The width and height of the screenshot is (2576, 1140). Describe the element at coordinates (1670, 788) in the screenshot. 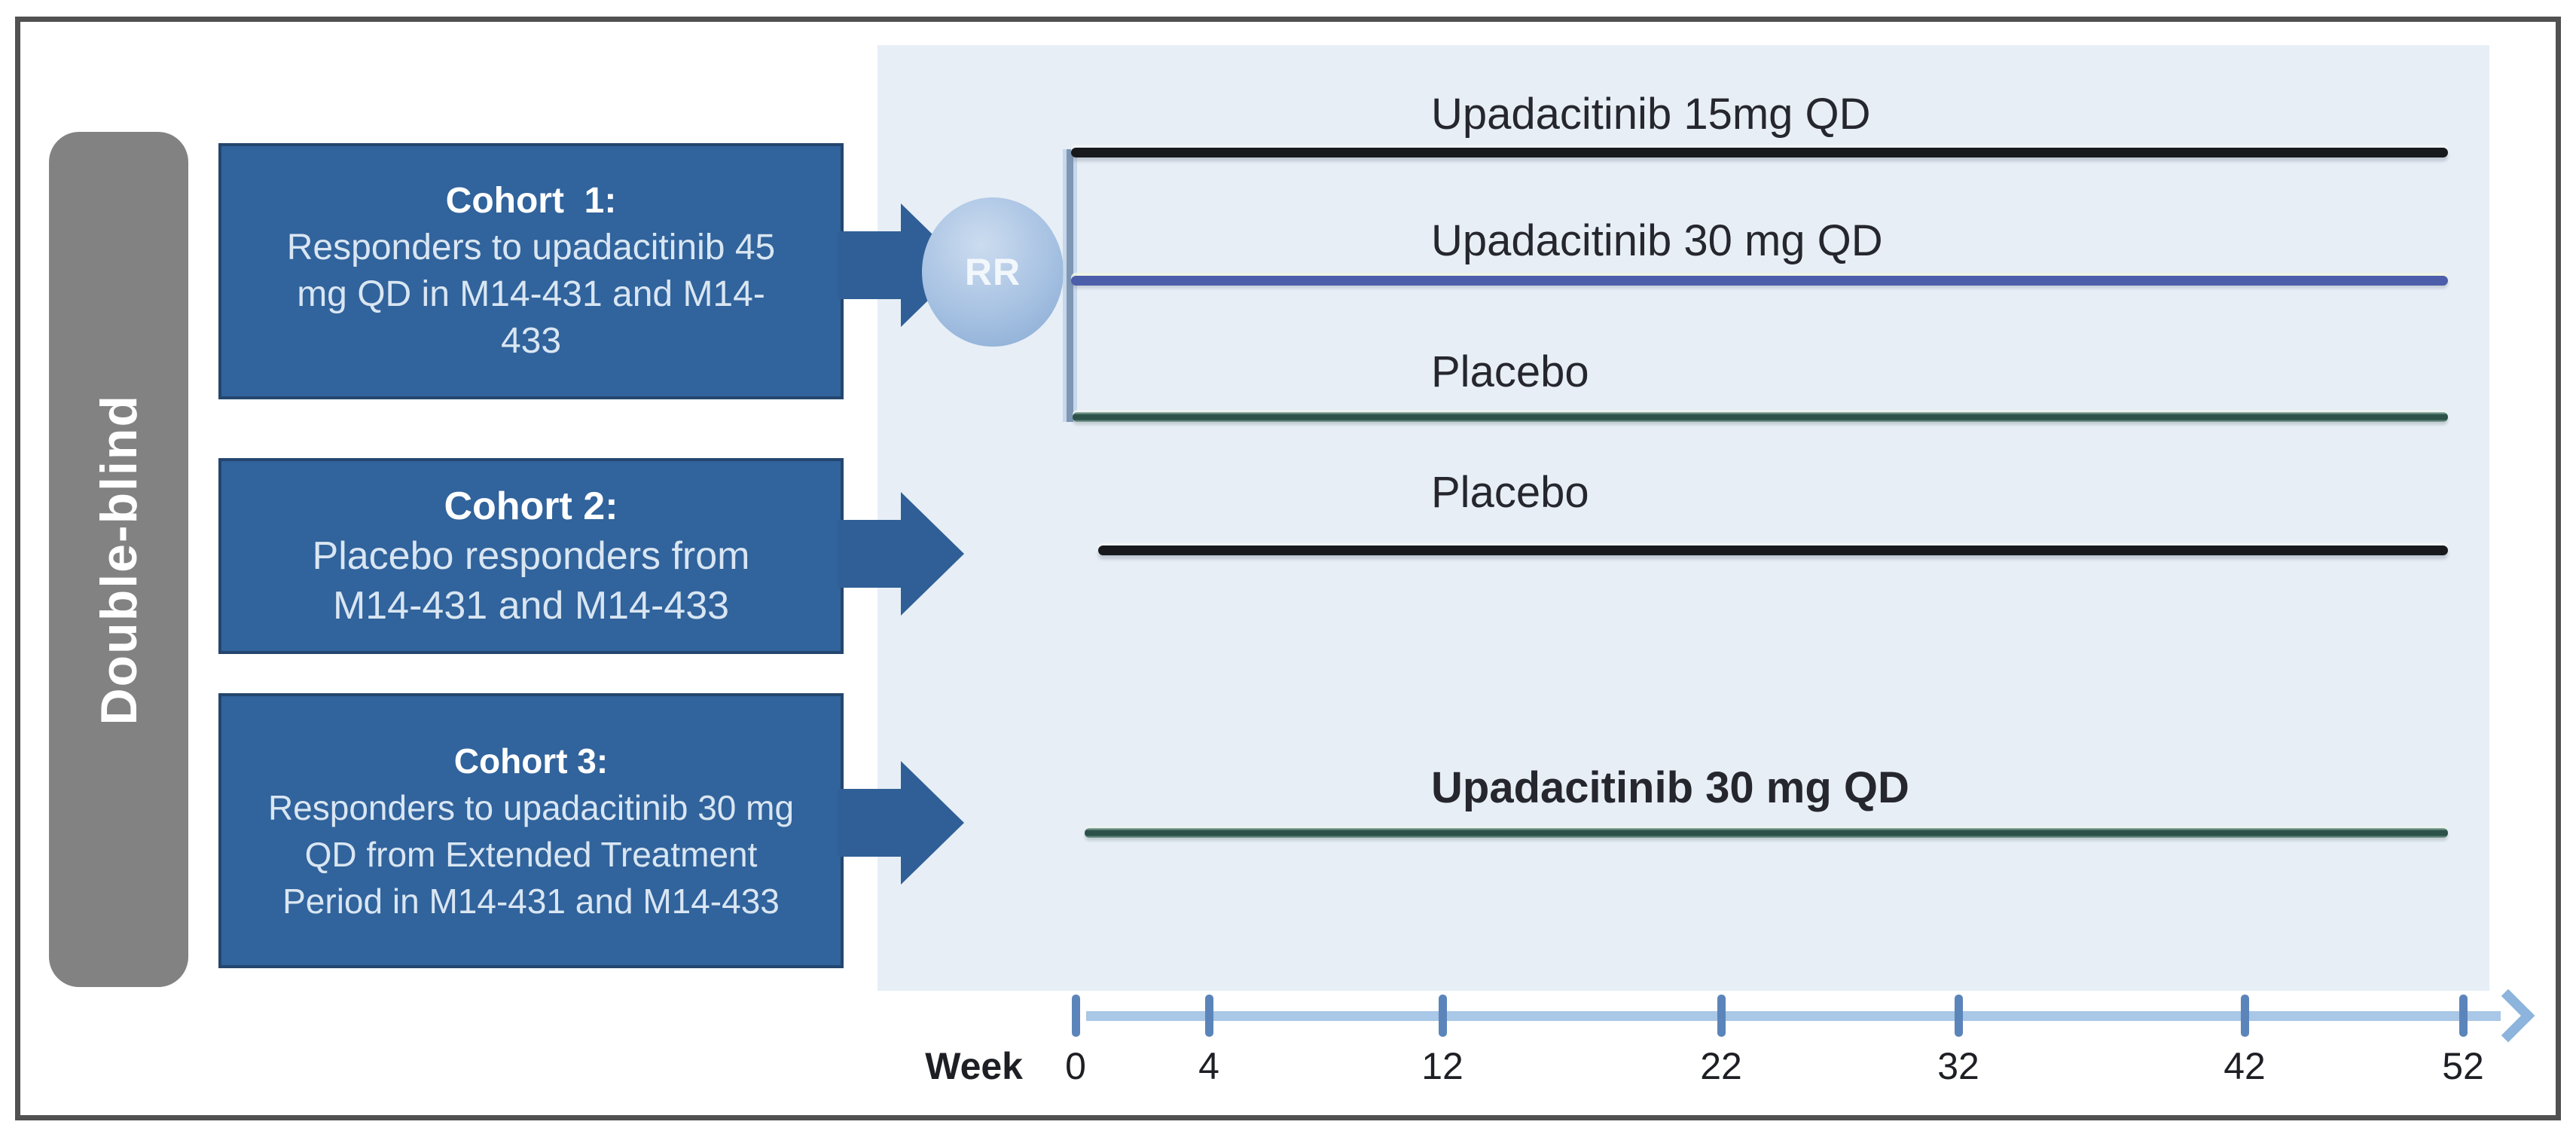

I see `cohort-3-arm-1-label: Upadacitinib 30 mg QD` at that location.